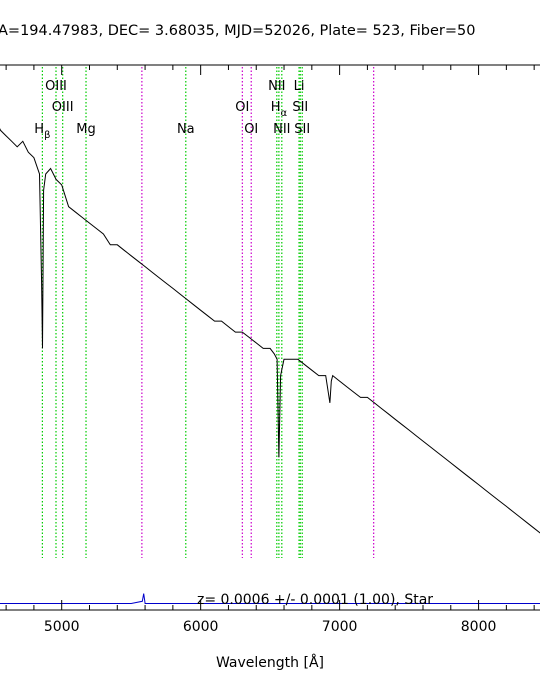 Image resolution: width=540 pixels, height=680 pixels. I want to click on line-label-2: OIII, so click(63, 107).